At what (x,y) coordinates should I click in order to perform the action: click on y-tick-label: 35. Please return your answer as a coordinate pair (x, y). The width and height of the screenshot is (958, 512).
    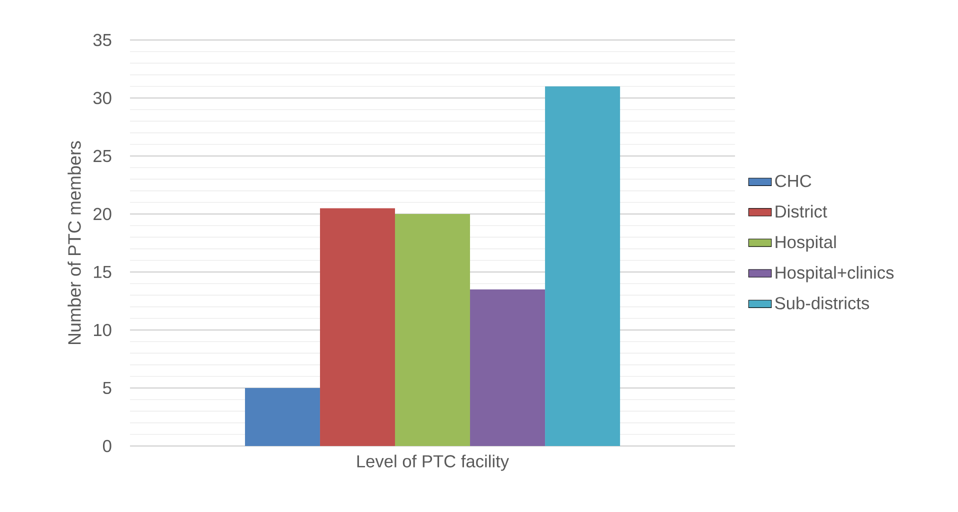
    Looking at the image, I should click on (102, 40).